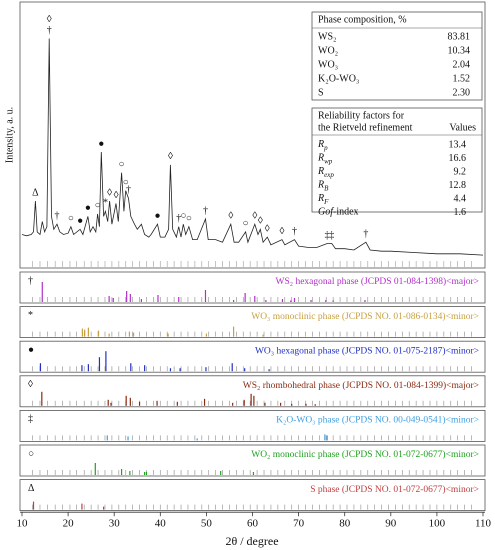 This screenshot has width=495, height=550. I want to click on strip-symbol: ‡, so click(30, 419).